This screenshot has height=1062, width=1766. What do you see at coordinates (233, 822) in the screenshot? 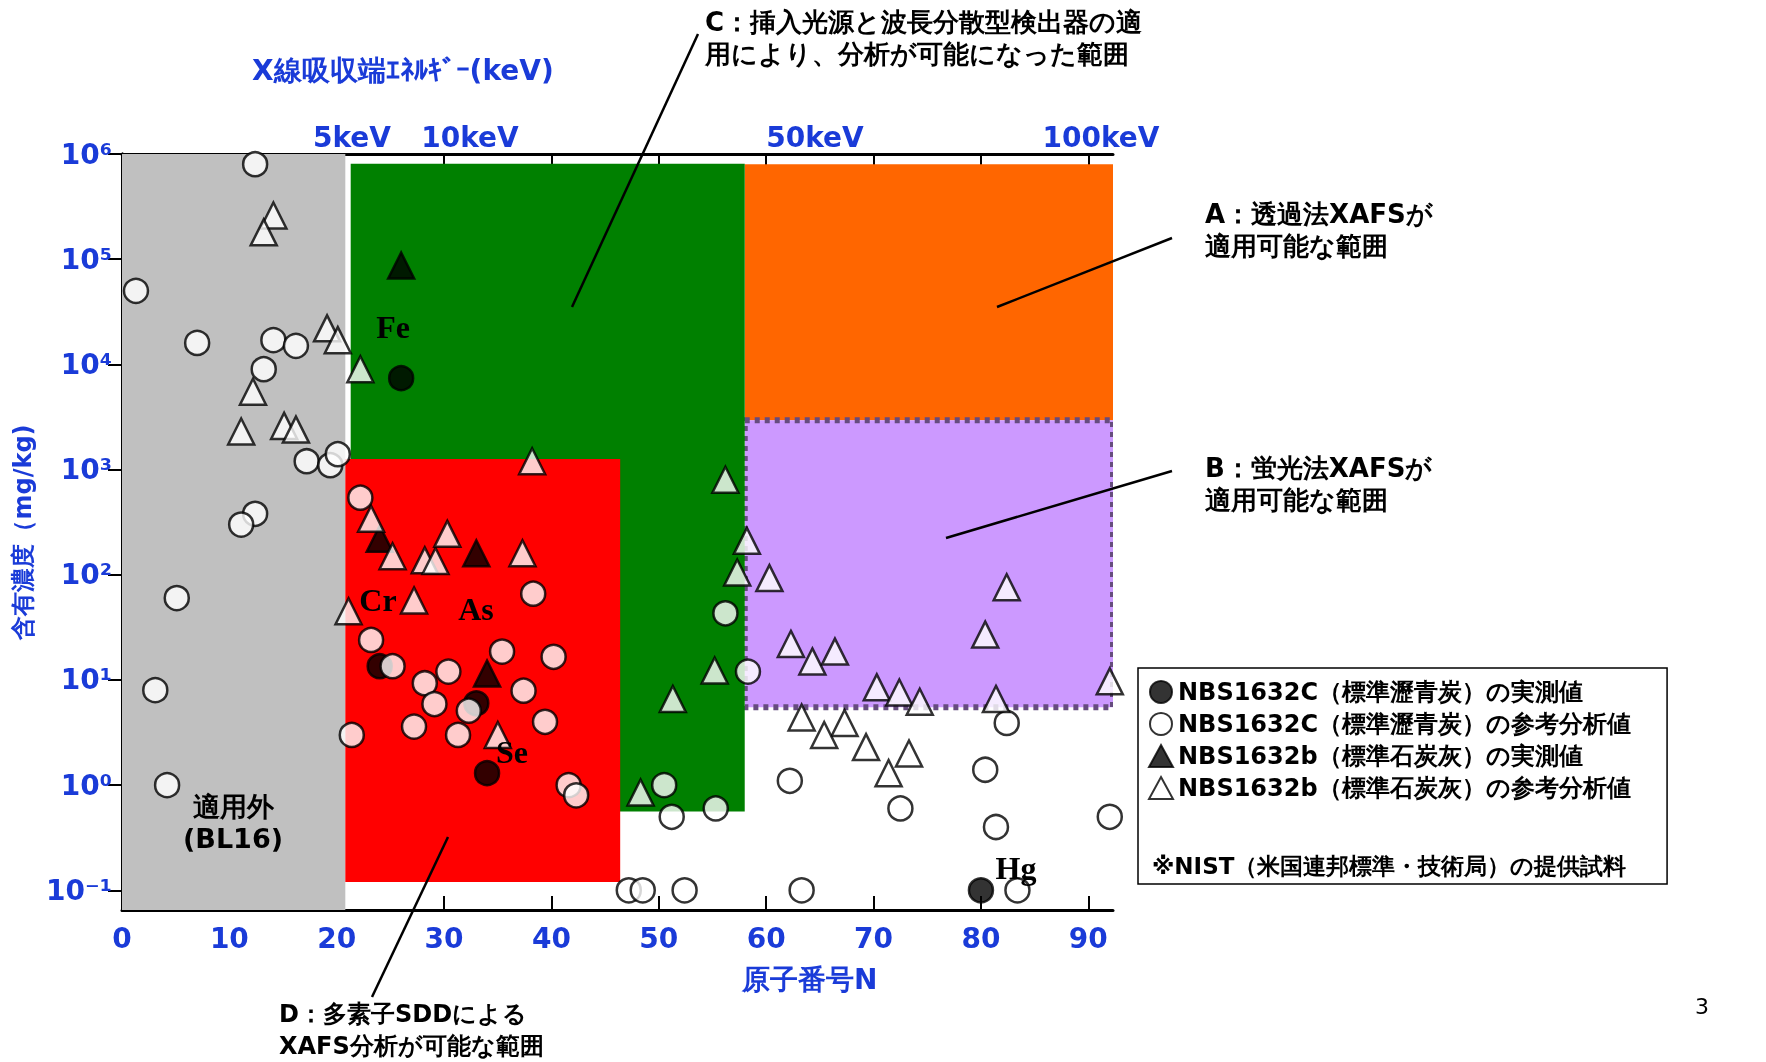
I see `annotation: 適用外(BL16)` at bounding box center [233, 822].